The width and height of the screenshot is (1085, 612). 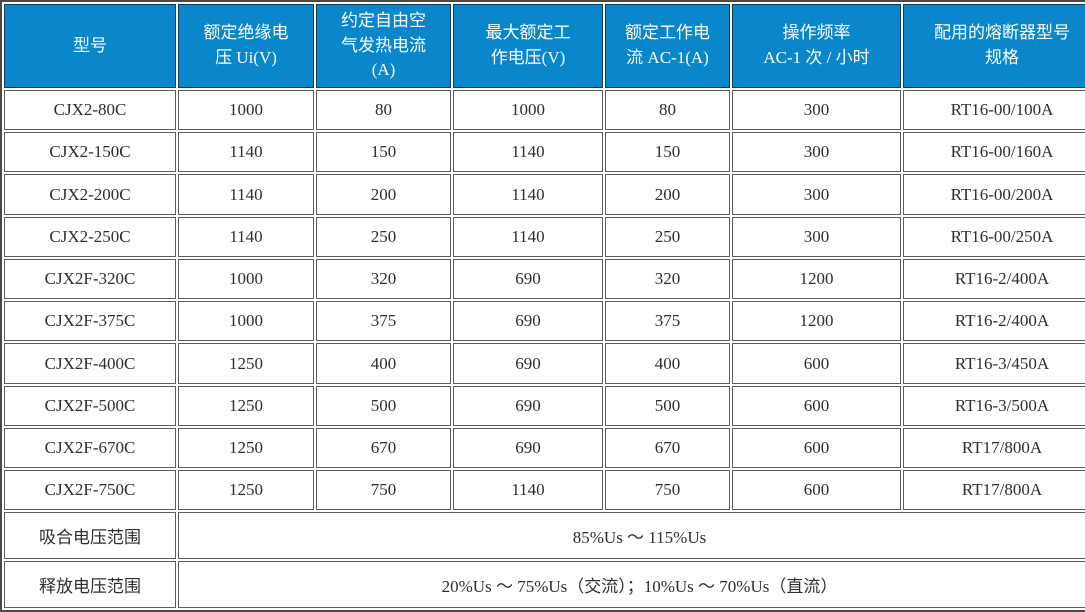 I want to click on col-header-insulation-voltage: 额定绝缘电 压 Ui(V), so click(x=246, y=46).